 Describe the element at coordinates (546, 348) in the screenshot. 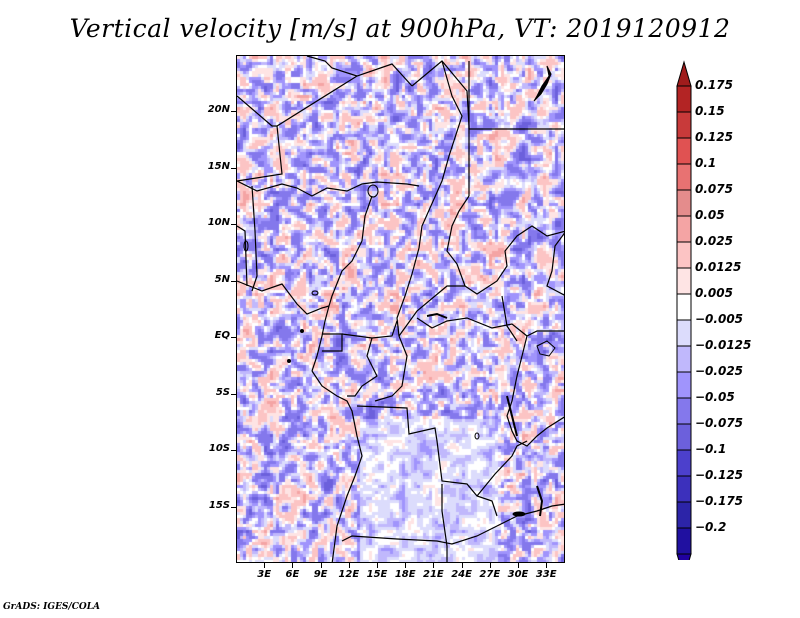

I see `lake-victoria` at that location.